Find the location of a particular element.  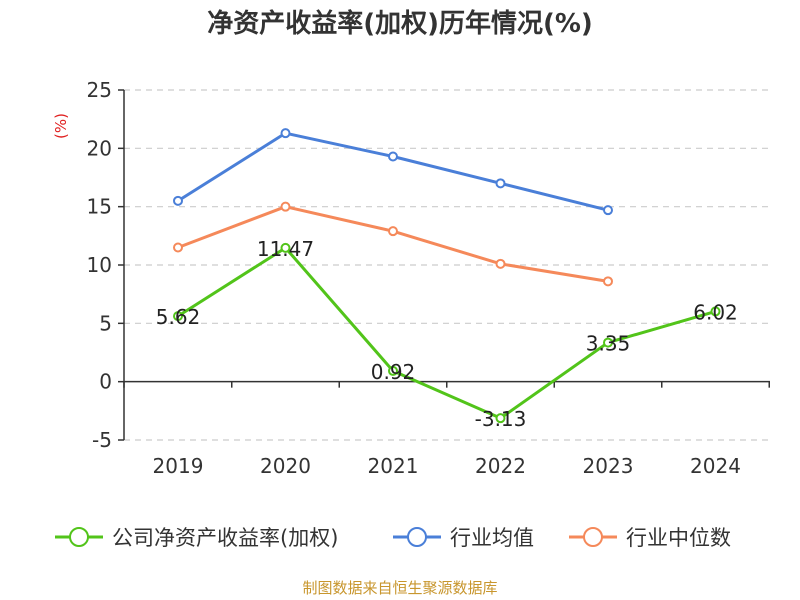

legend-item-2: 行业中位数 is located at coordinates (650, 538).